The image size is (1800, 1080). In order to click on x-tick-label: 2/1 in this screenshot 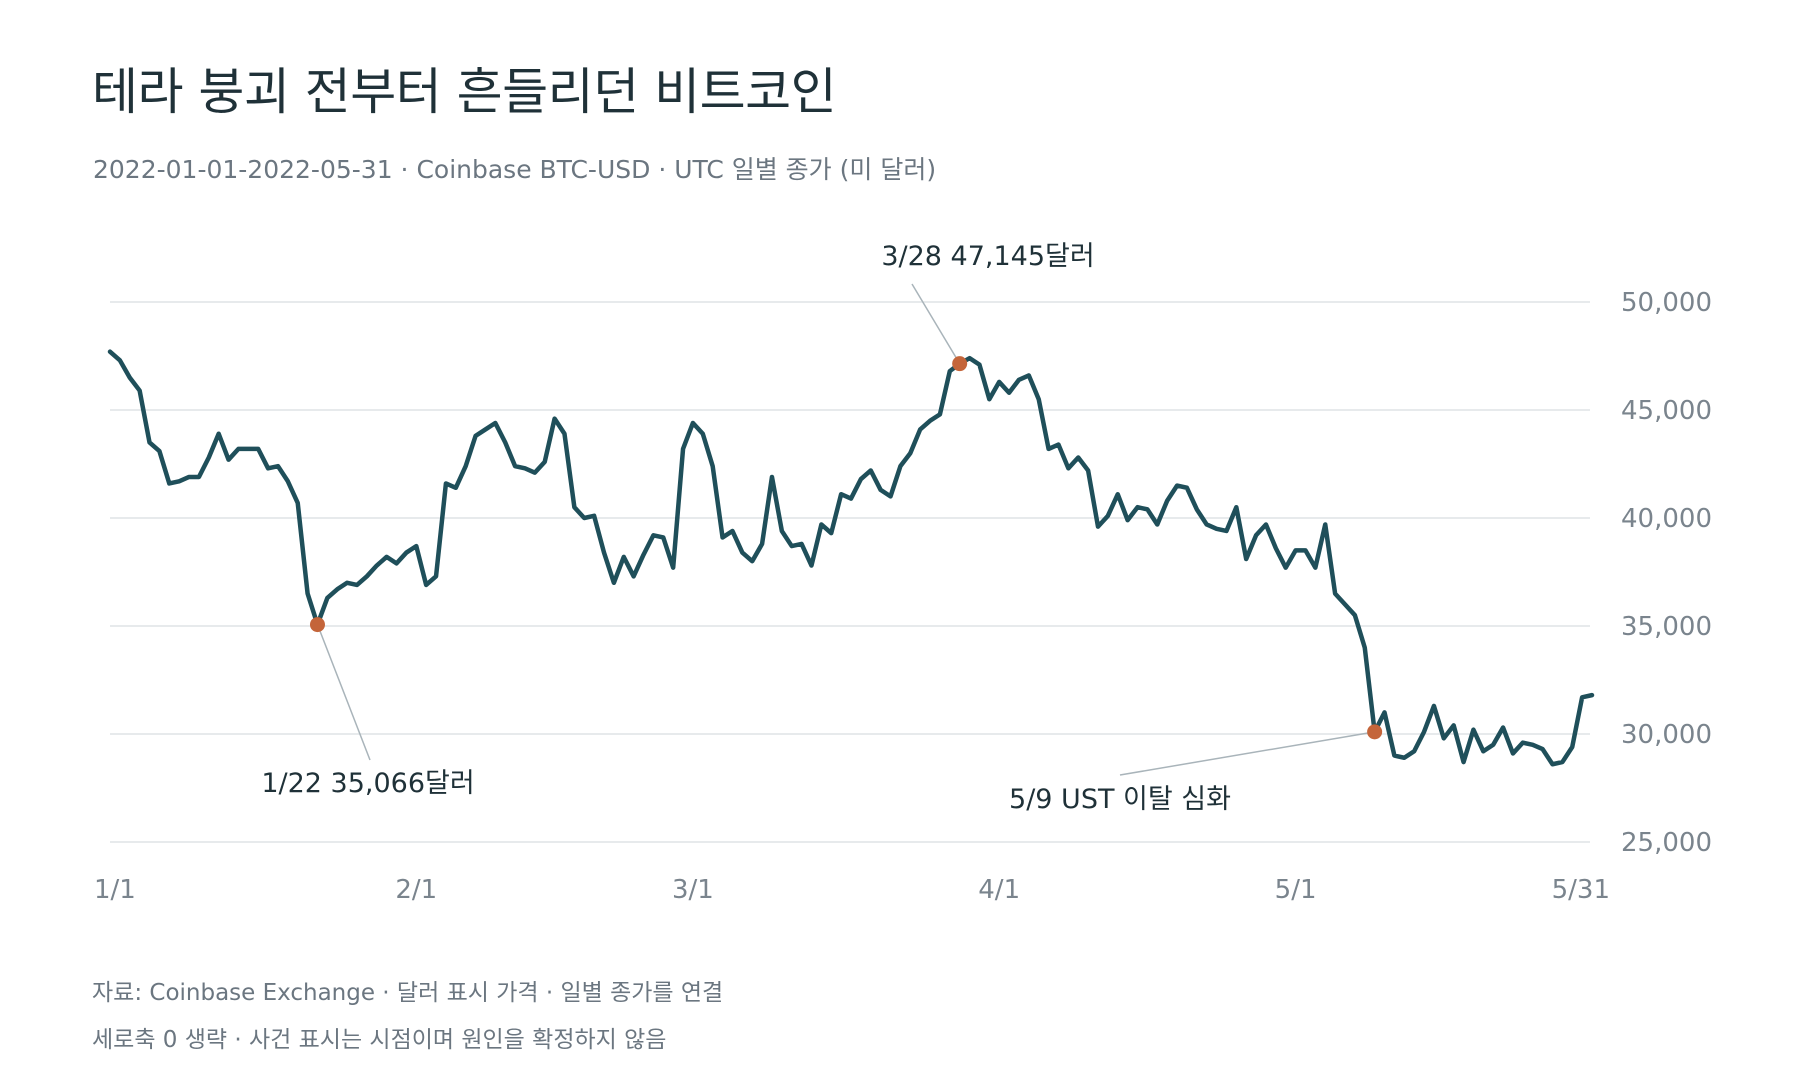, I will do `click(416, 890)`.